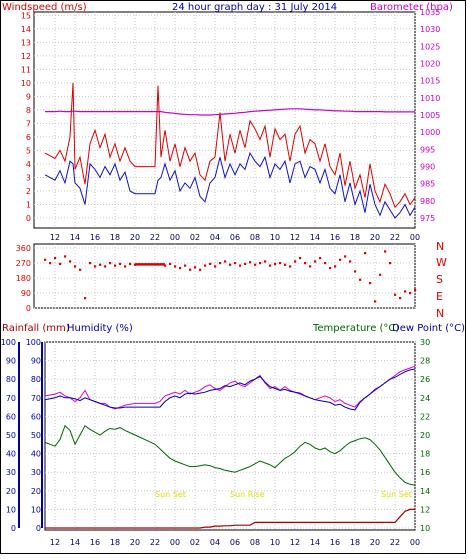 The width and height of the screenshot is (468, 559). What do you see at coordinates (115, 542) in the screenshot?
I see `x-tick-label-bottom: 18` at bounding box center [115, 542].